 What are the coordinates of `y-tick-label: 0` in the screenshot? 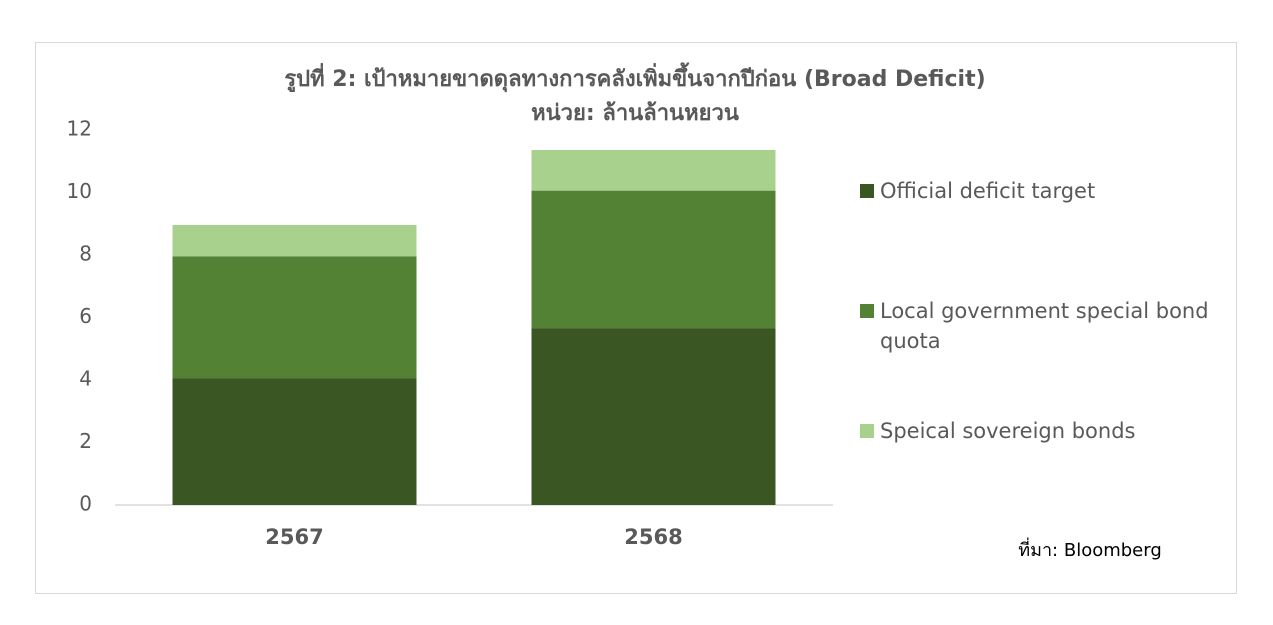 It's located at (85, 504).